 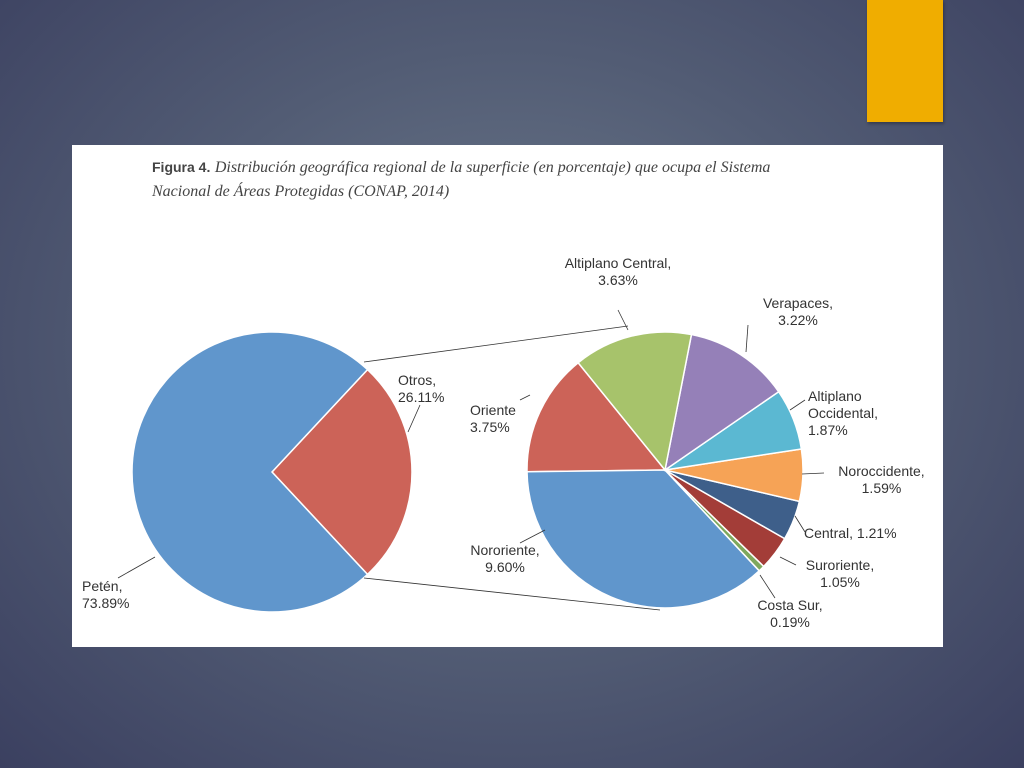 I want to click on slice-name: Costa Sur,, so click(x=790, y=605).